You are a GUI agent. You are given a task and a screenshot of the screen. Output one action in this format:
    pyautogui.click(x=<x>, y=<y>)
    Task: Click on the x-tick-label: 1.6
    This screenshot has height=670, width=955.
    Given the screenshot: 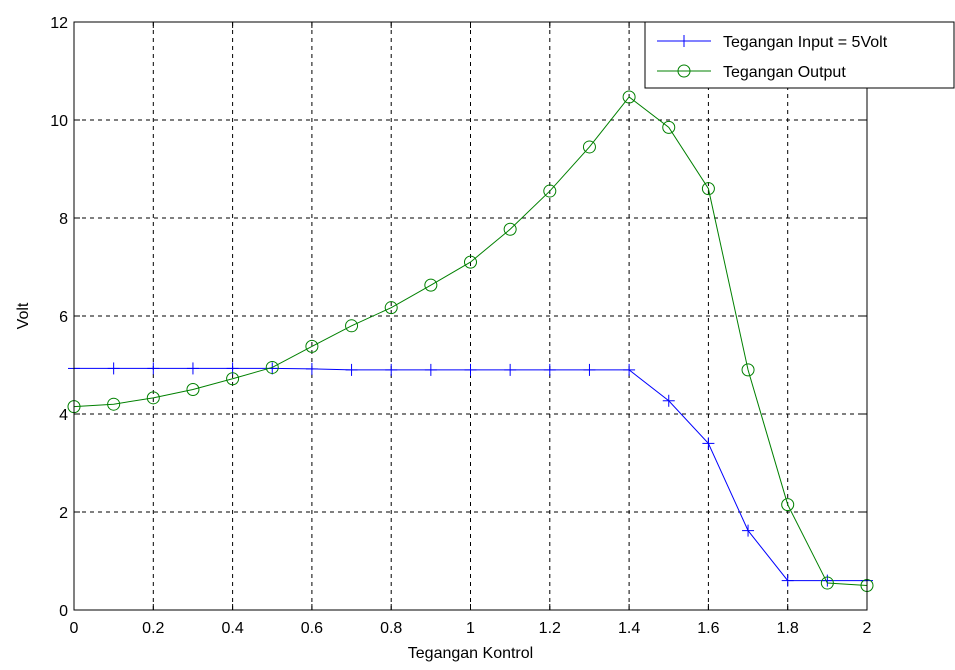 What is the action you would take?
    pyautogui.click(x=708, y=628)
    